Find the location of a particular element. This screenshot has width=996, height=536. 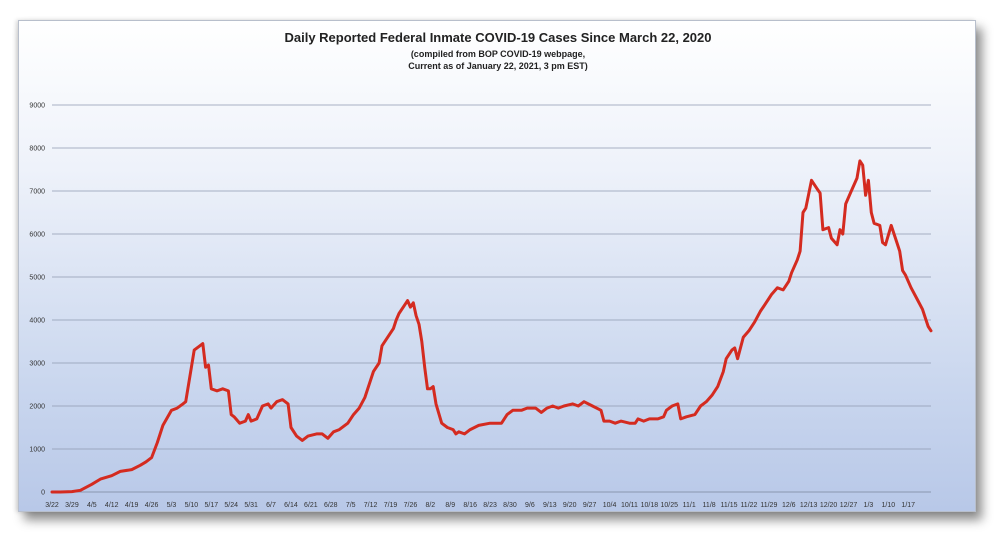

x-tick-label: 1/17 is located at coordinates (908, 505).